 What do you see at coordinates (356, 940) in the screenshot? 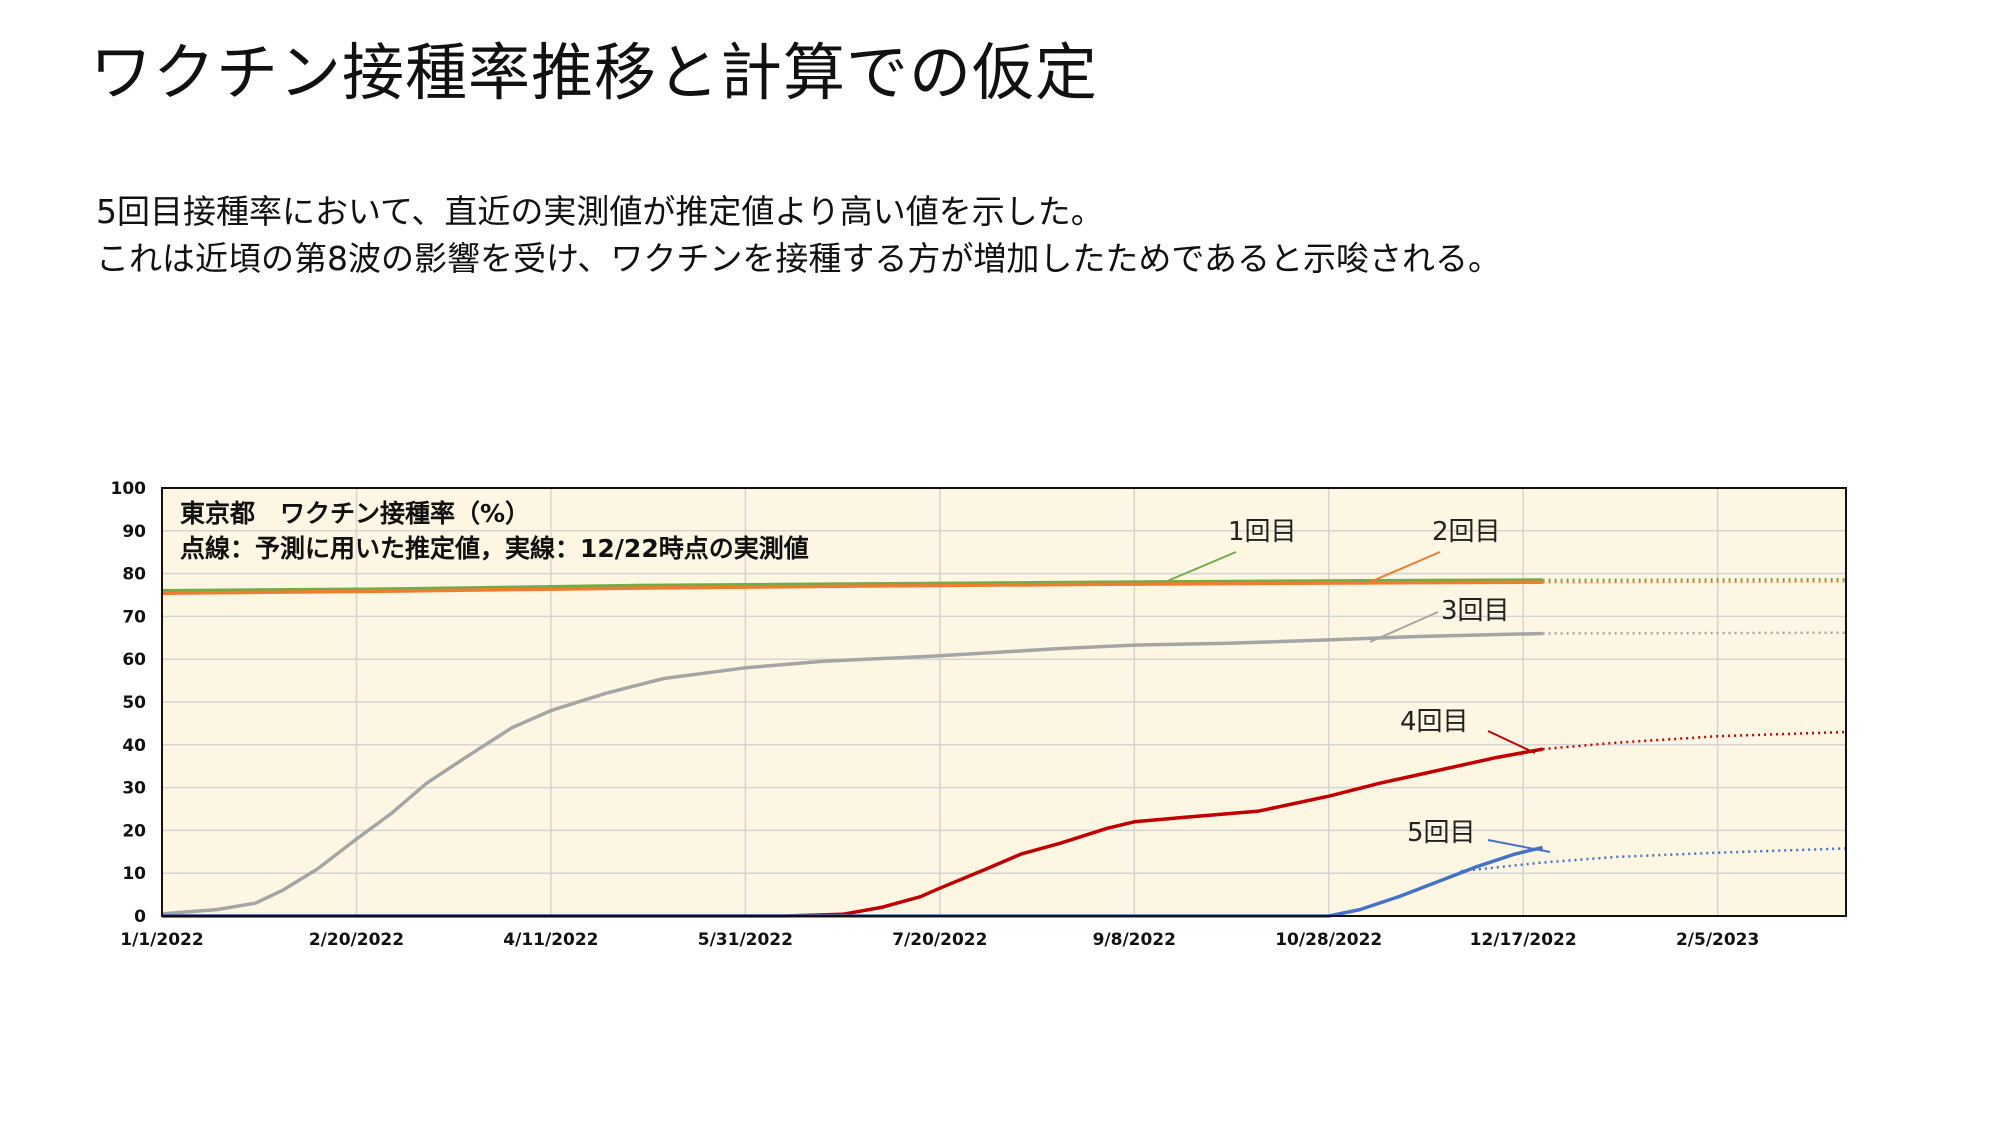
I see `x-tick-label: 2/20/2022` at bounding box center [356, 940].